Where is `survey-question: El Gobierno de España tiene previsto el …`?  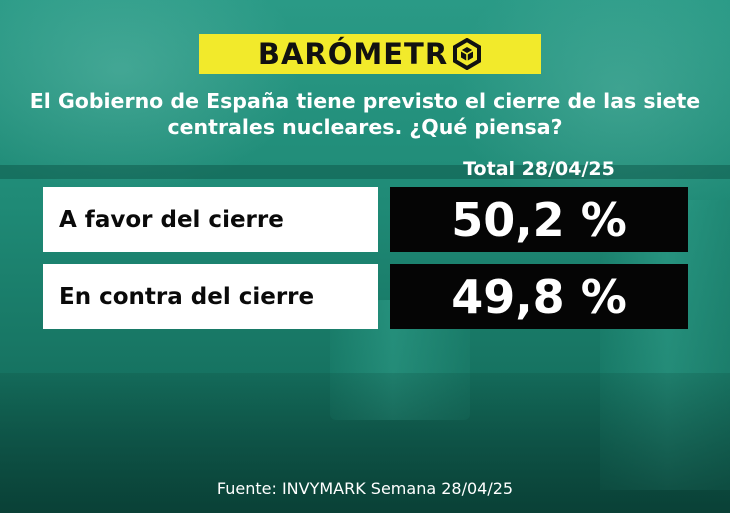
survey-question: El Gobierno de España tiene previsto el … is located at coordinates (365, 114).